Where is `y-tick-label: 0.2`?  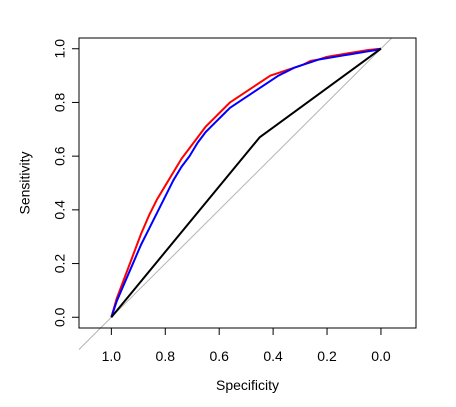
y-tick-label: 0.2 is located at coordinates (60, 264).